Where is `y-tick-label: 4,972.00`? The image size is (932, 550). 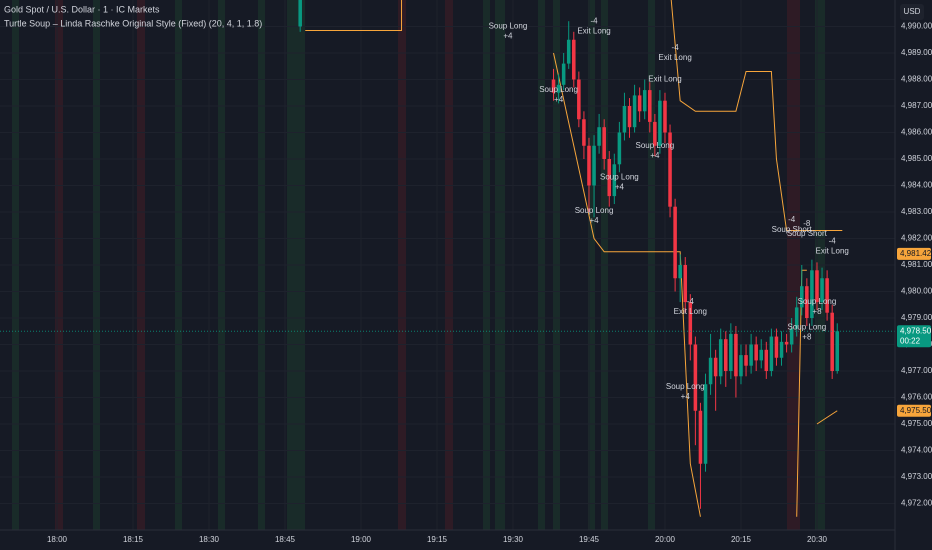
y-tick-label: 4,972.00 is located at coordinates (916, 503).